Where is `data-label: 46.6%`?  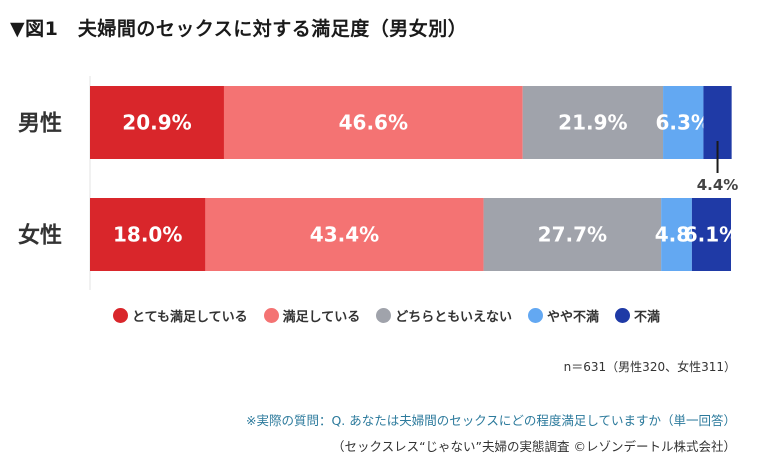
data-label: 46.6% is located at coordinates (373, 123).